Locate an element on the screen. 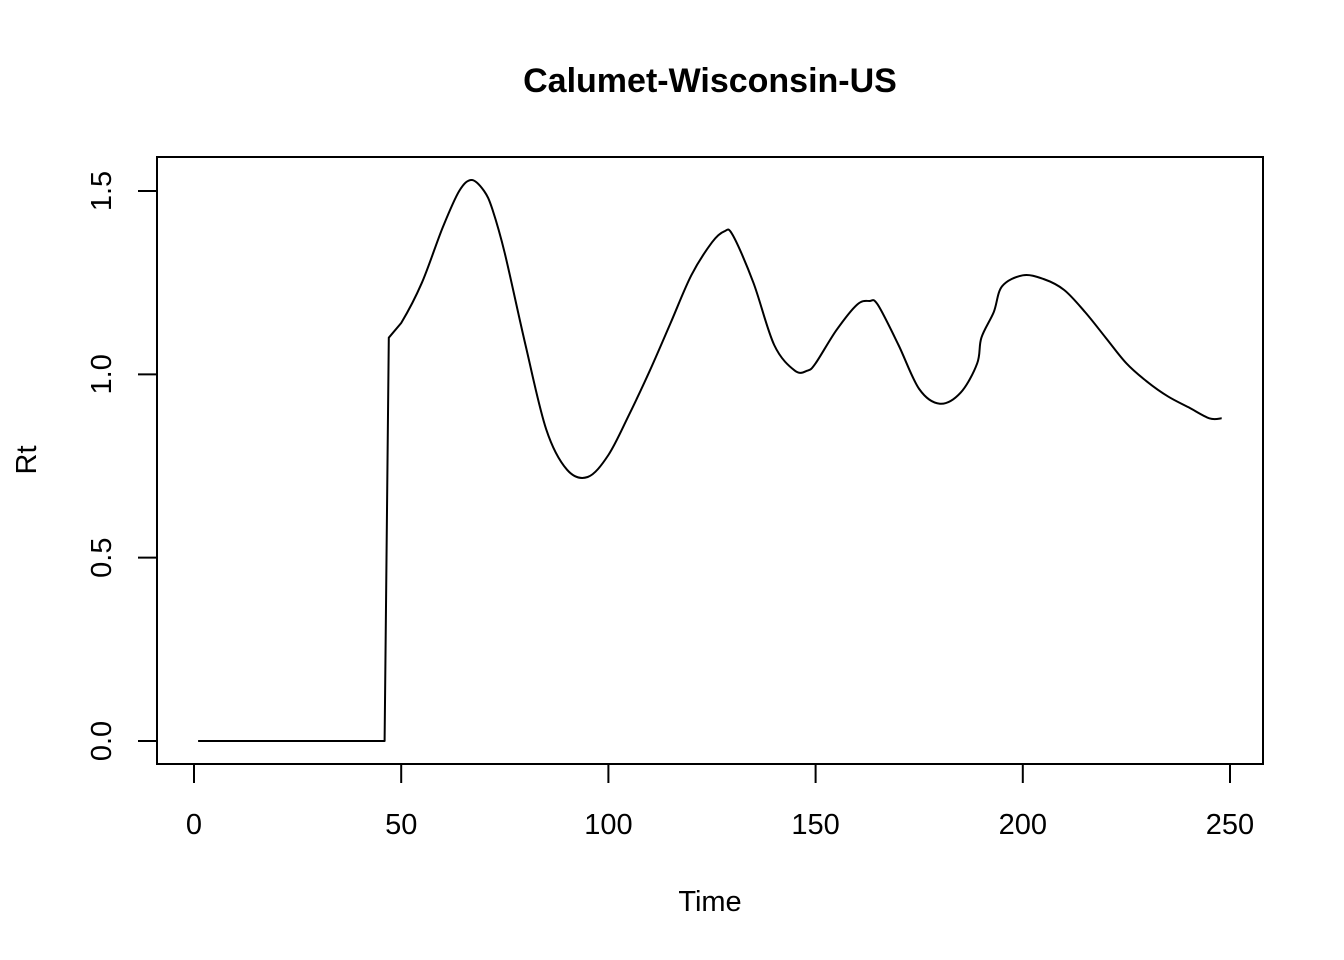 This screenshot has width=1344, height=960. x-axis-title: Time is located at coordinates (709, 902).